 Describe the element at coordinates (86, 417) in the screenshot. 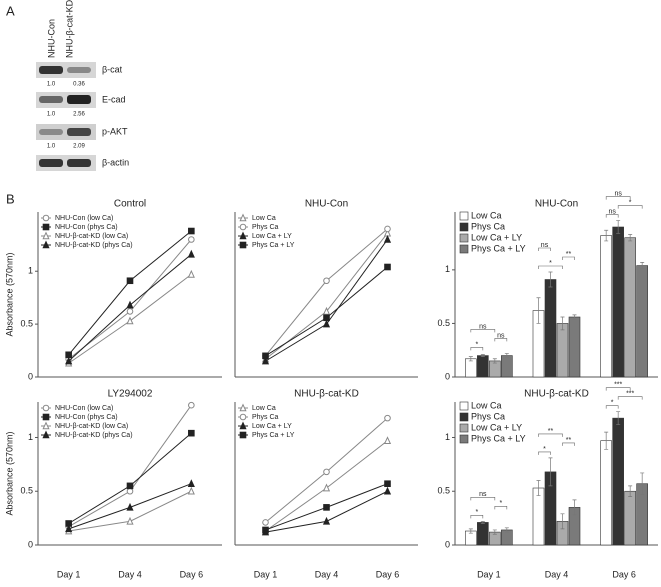

I see `legend-label: NHU-Con (phys Ca)` at that location.